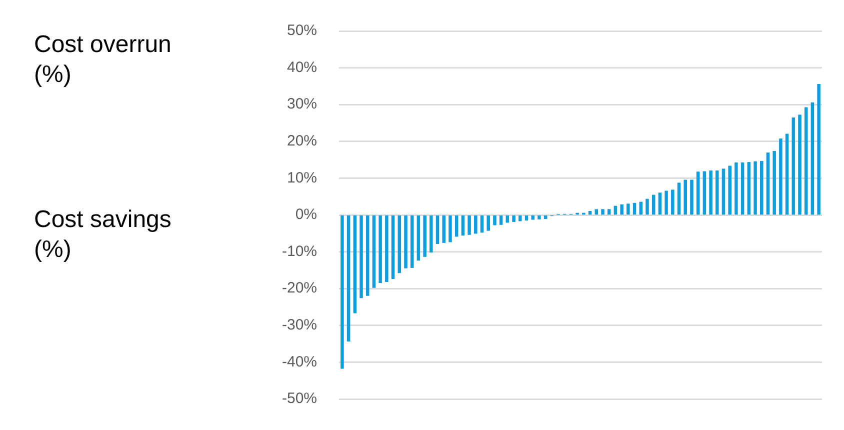 Image resolution: width=844 pixels, height=430 pixels. Describe the element at coordinates (103, 235) in the screenshot. I see `text: Cost savings (%)` at that location.